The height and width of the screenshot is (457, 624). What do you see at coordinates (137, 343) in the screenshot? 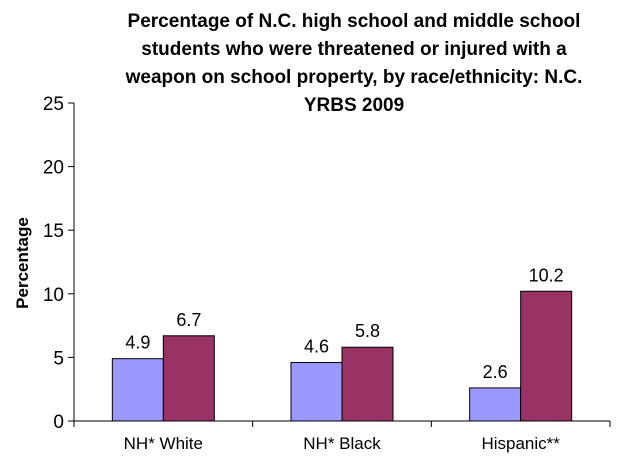
I see `data-label-0-0: 4.9` at bounding box center [137, 343].